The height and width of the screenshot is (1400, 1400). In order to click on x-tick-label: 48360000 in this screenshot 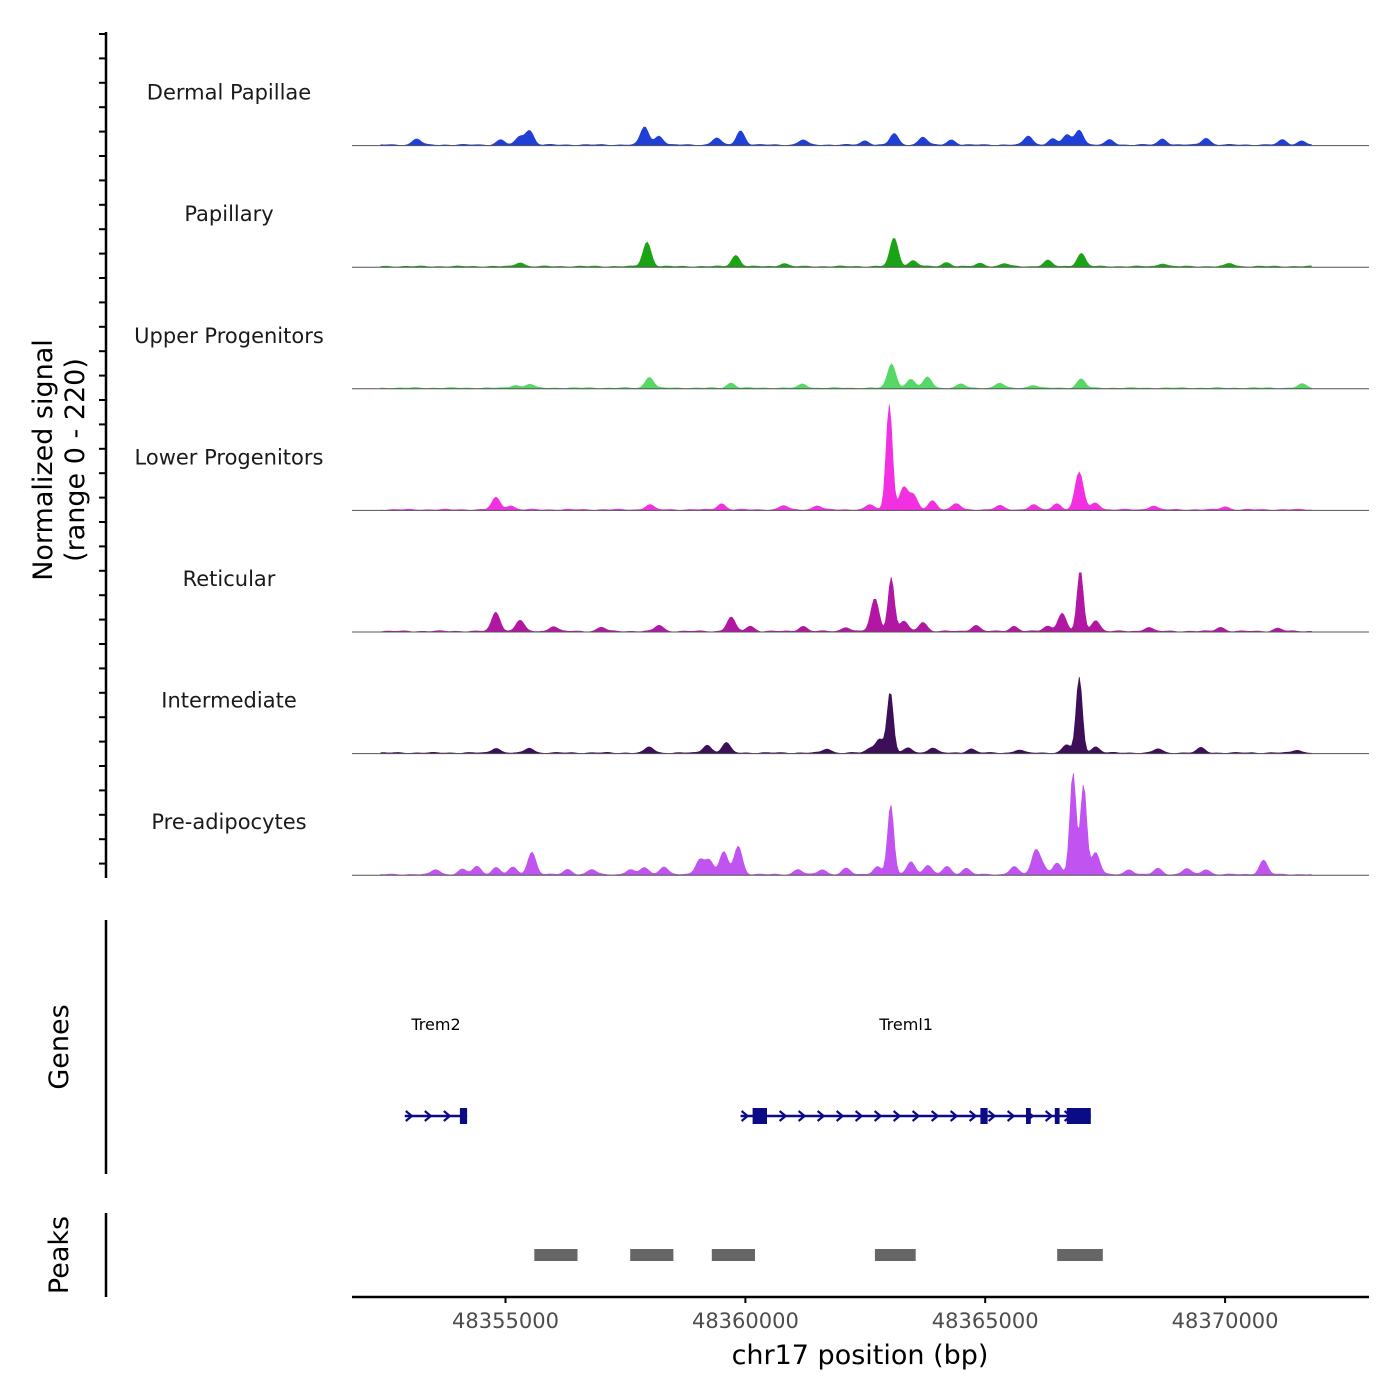, I will do `click(745, 1321)`.